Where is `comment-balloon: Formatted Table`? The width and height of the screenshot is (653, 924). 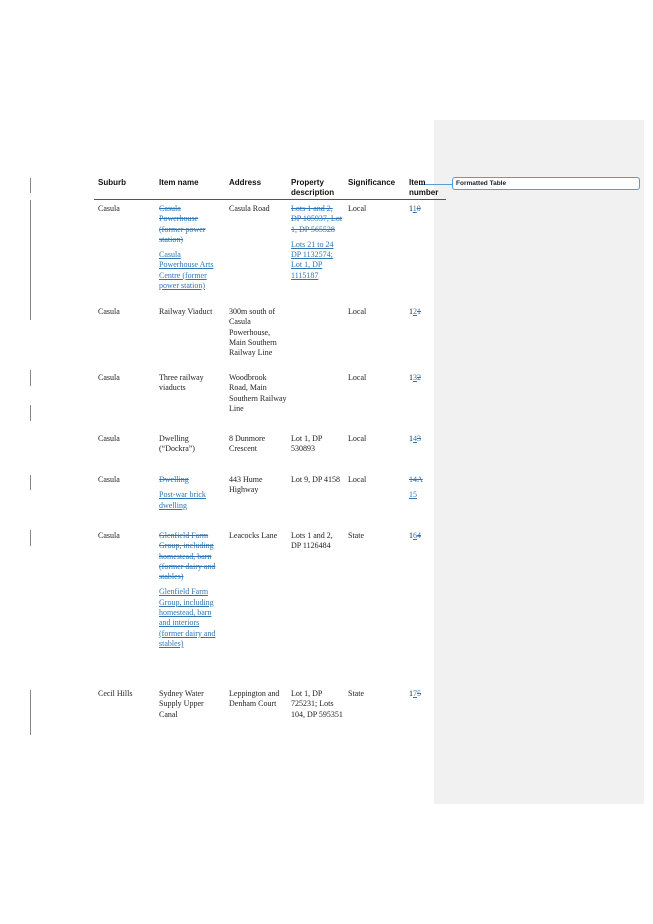
comment-balloon: Formatted Table is located at coordinates (546, 183).